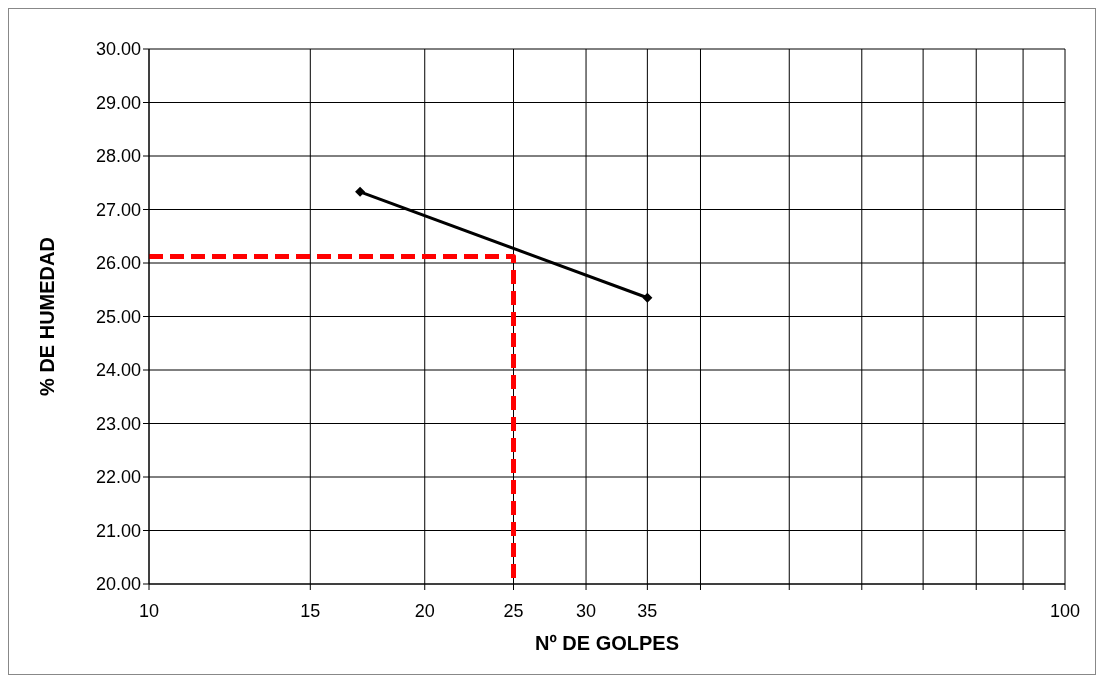 The height and width of the screenshot is (681, 1102). What do you see at coordinates (118, 263) in the screenshot?
I see `y-tick-label: 26.00` at bounding box center [118, 263].